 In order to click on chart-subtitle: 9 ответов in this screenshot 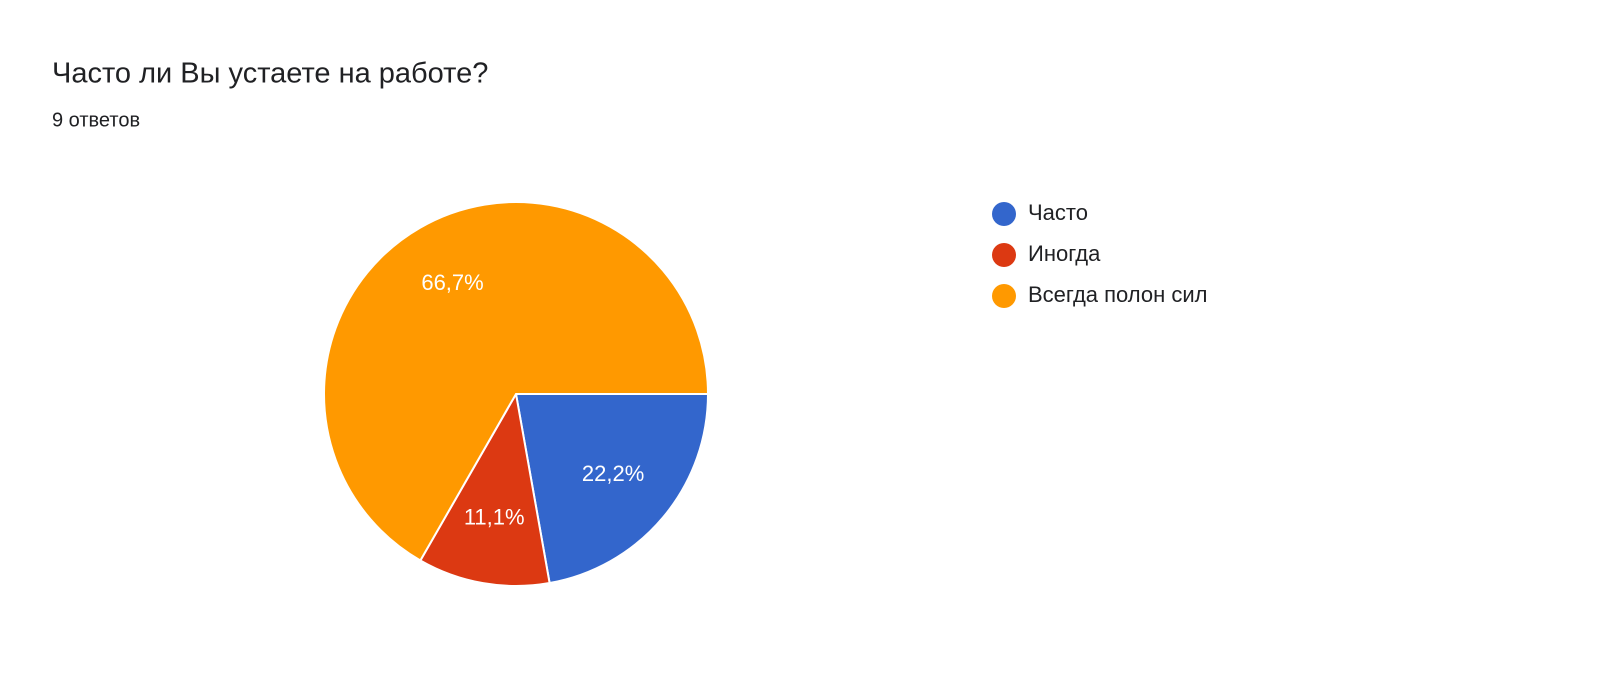, I will do `click(96, 120)`.